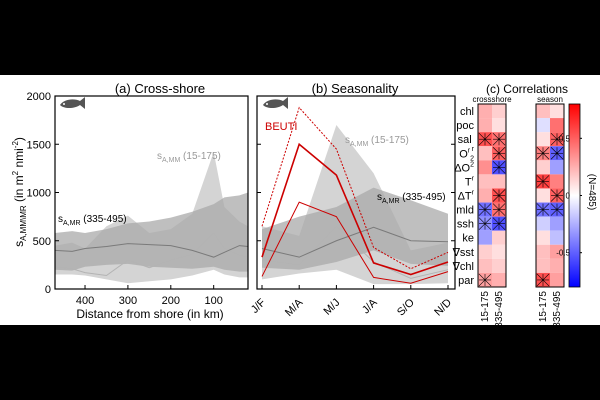  I want to click on mm-series-label-sub: A,MM, so click(359, 144).